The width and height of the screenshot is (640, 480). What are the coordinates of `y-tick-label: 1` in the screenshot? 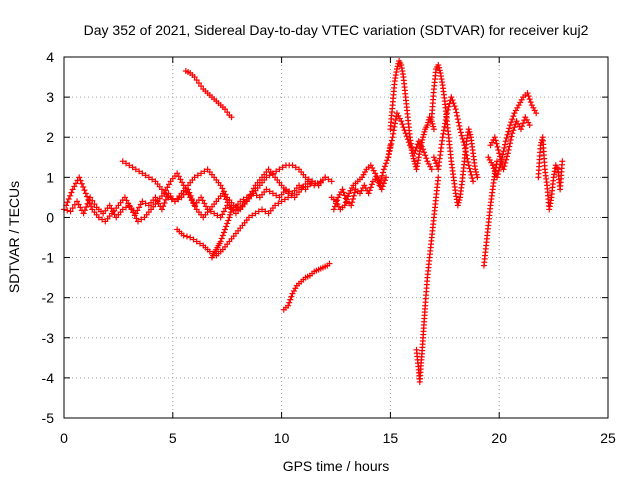 It's located at (50, 177).